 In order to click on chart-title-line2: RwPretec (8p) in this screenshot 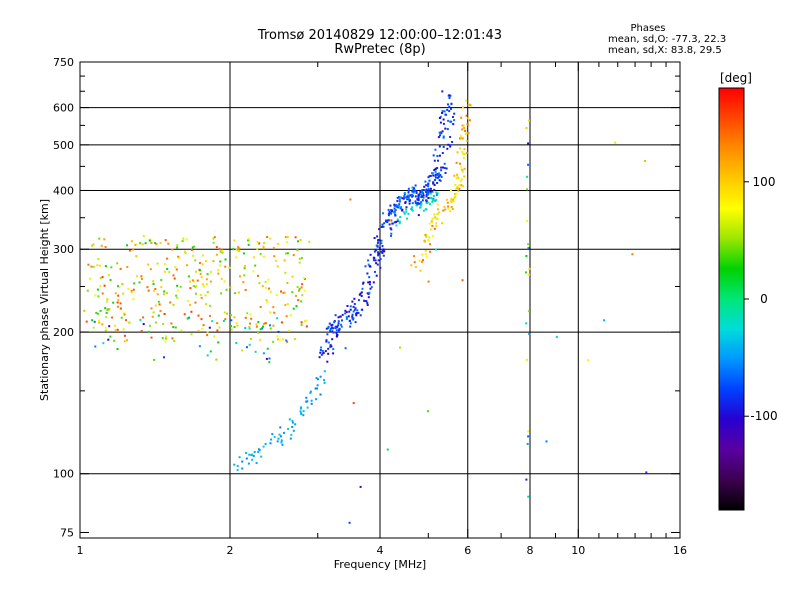, I will do `click(379, 49)`.